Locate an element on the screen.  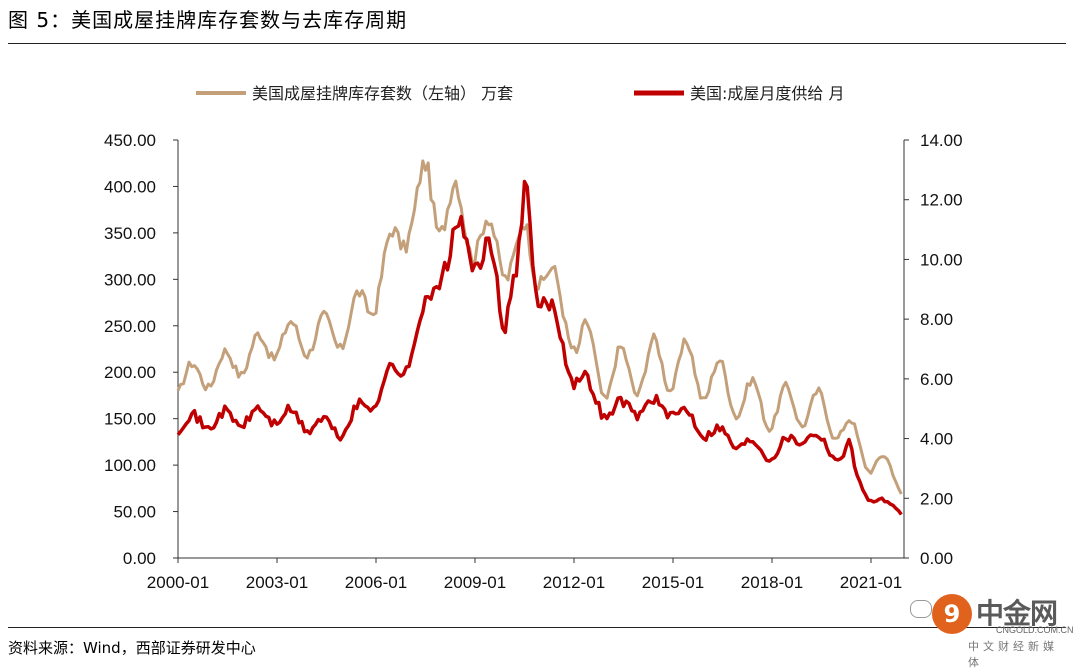
y-left-tick-label: 250.00 is located at coordinates (130, 326).